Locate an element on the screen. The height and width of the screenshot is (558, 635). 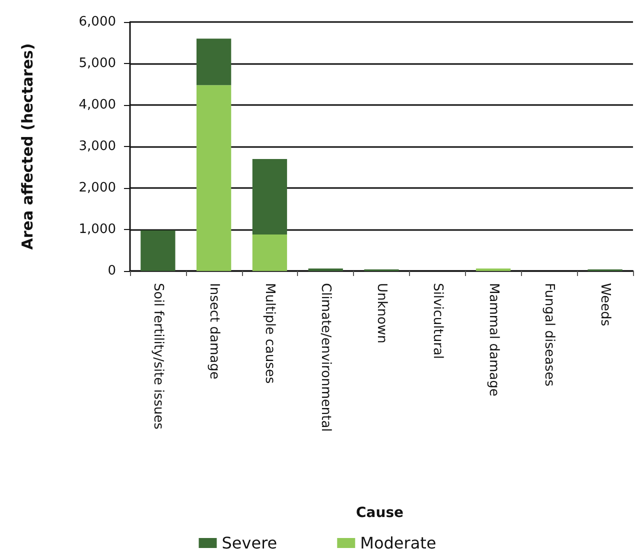
y-tick-label: 3,000 is located at coordinates (97, 146).